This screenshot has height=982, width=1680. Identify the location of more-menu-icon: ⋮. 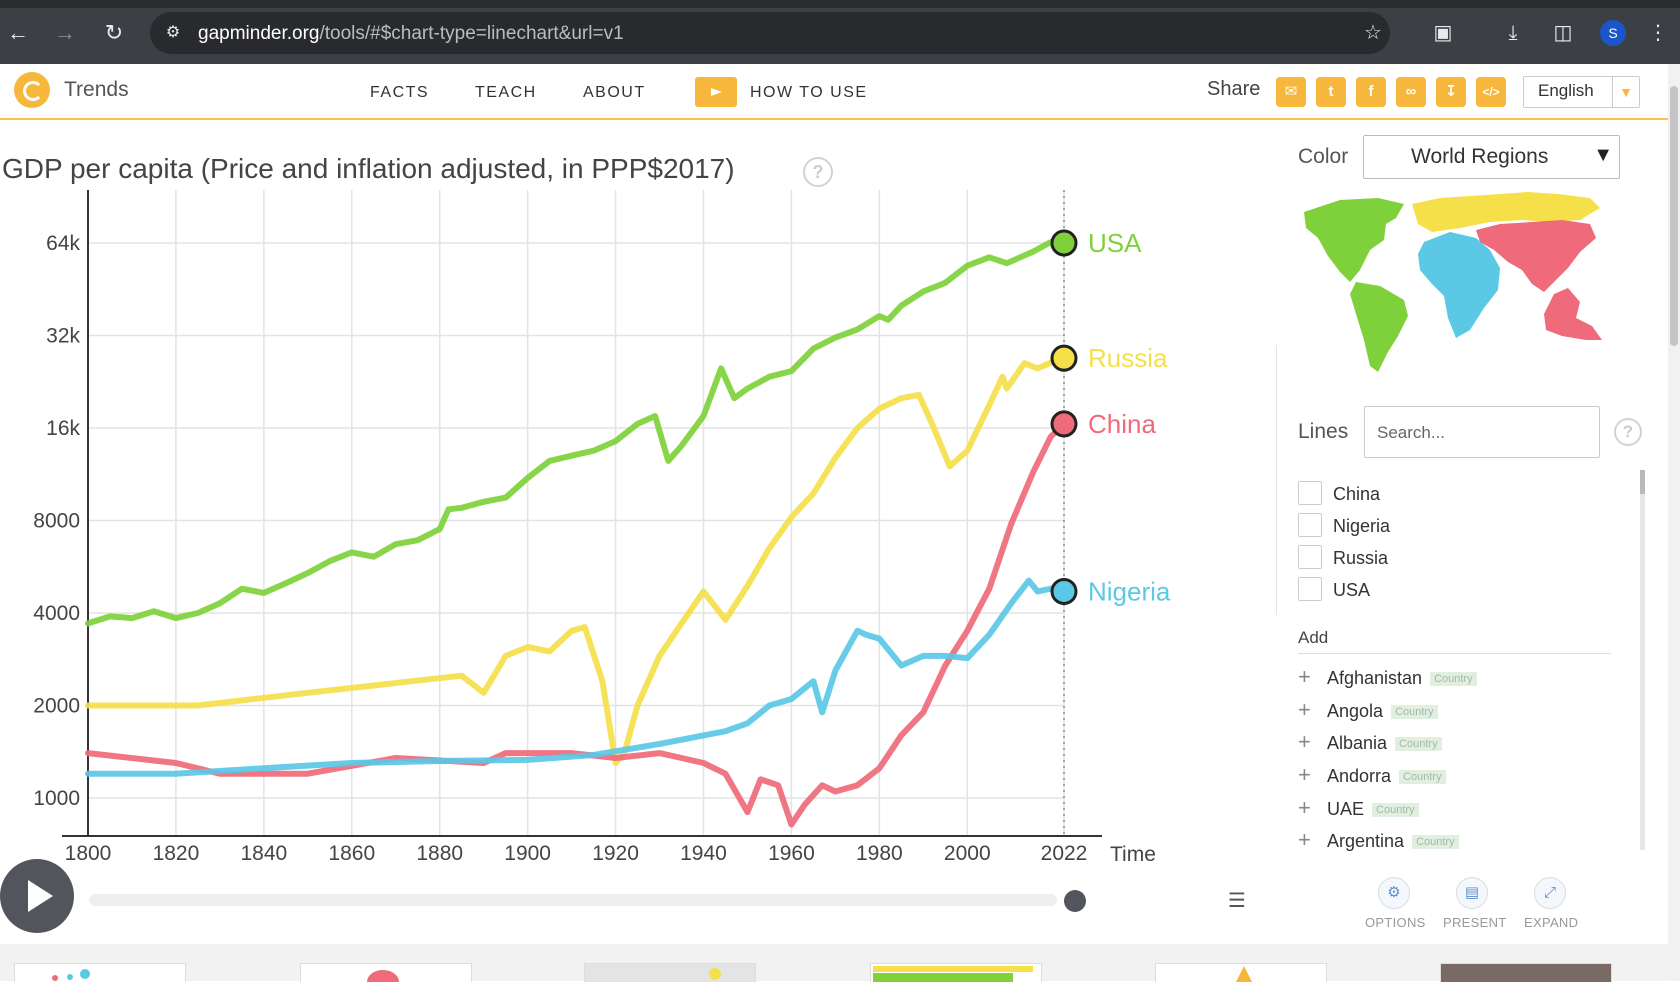
(1658, 33).